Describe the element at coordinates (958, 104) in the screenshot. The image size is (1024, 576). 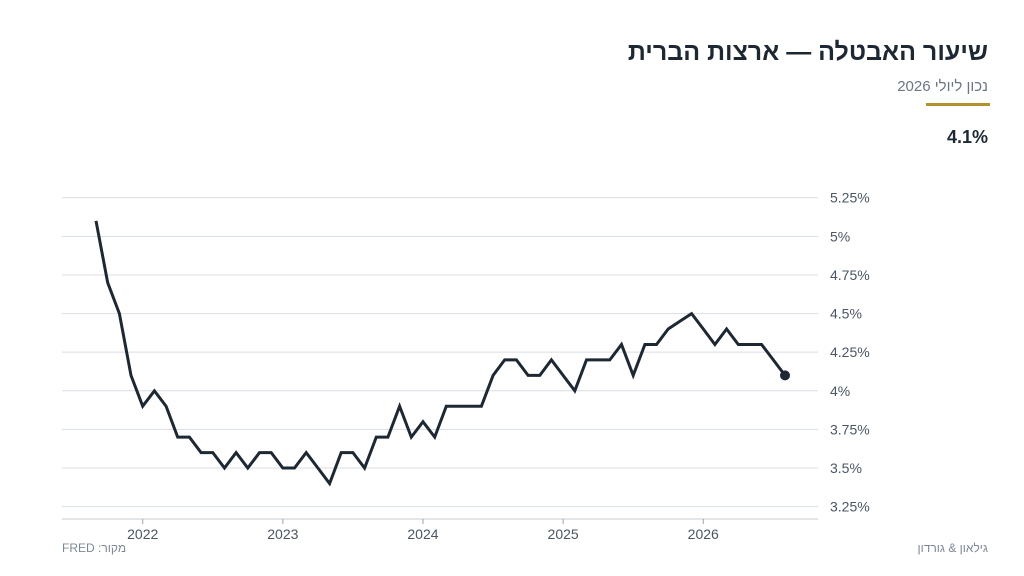
I see `accent-underline` at that location.